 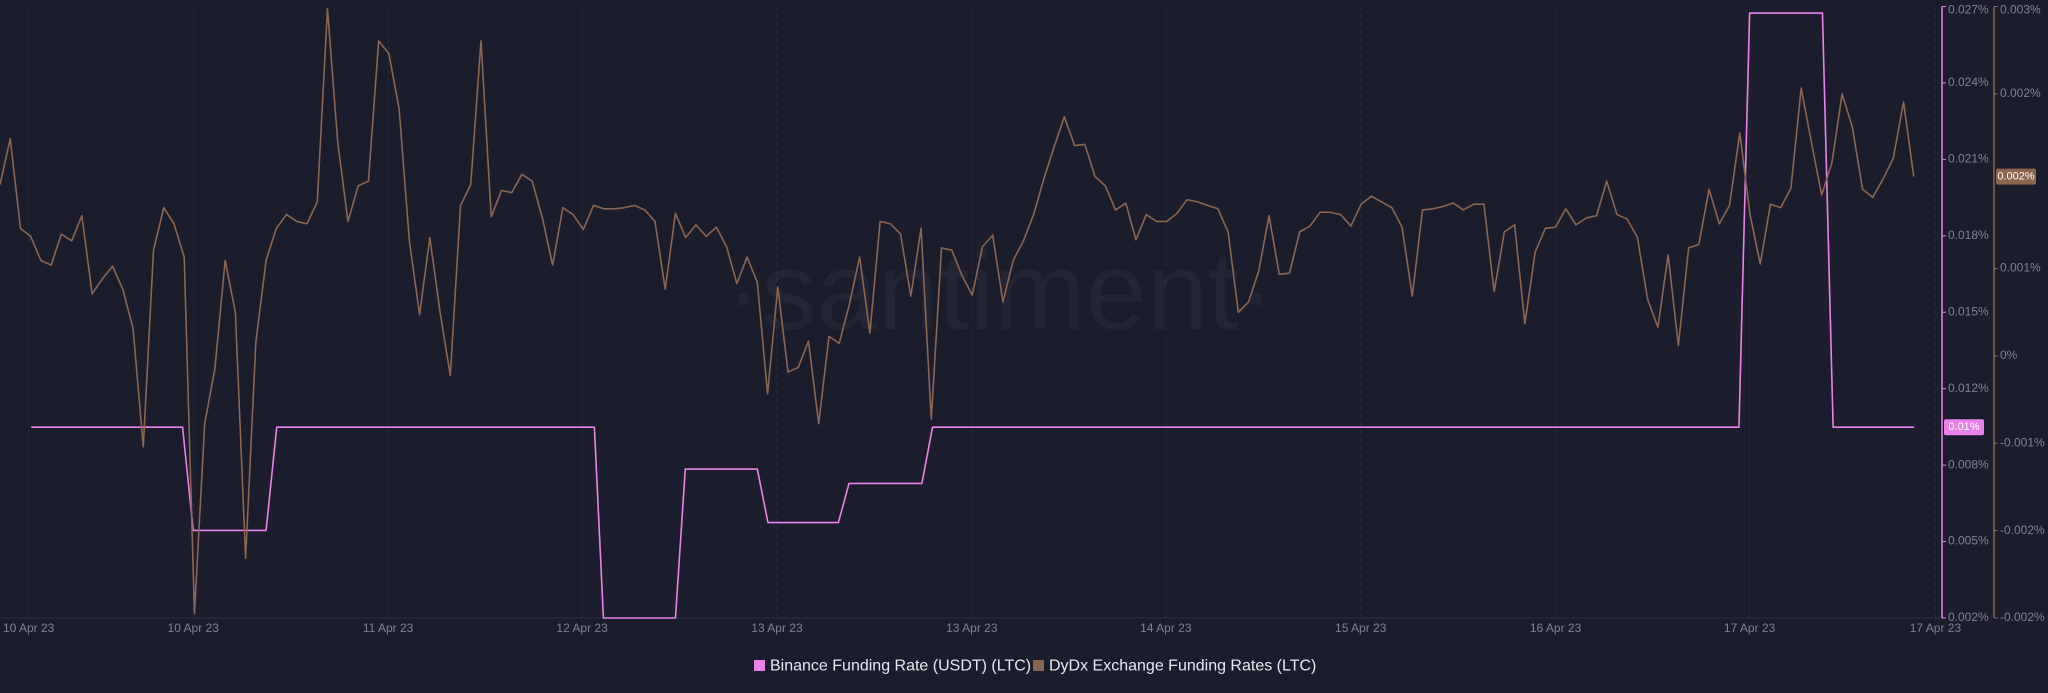 I want to click on x-tick-label: 12 Apr 23, so click(x=582, y=628).